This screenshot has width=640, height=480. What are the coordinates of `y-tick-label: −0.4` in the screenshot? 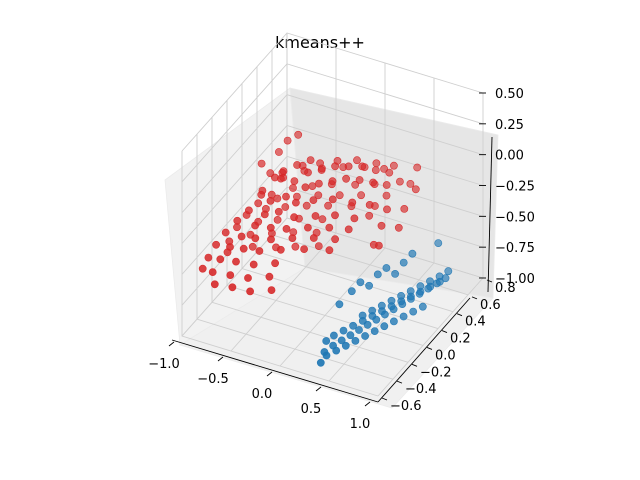 It's located at (421, 389).